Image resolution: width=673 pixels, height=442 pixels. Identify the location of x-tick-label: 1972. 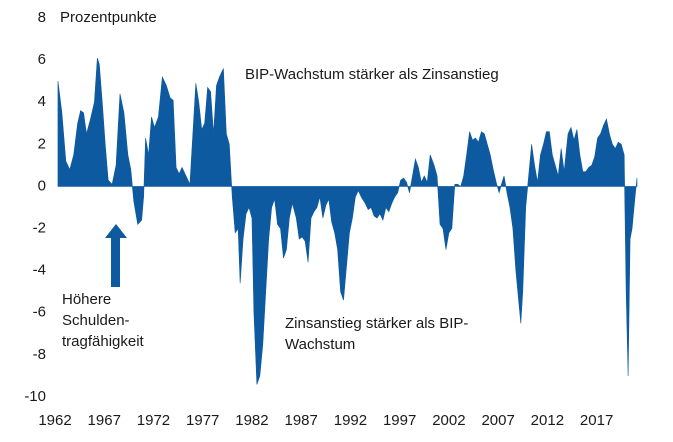
(153, 420).